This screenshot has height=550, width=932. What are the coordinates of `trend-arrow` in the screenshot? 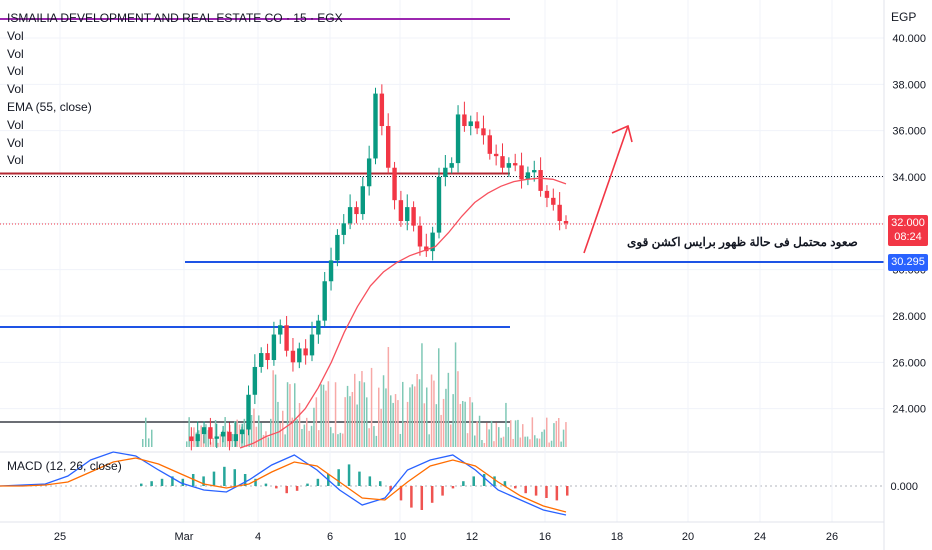 It's located at (608, 189).